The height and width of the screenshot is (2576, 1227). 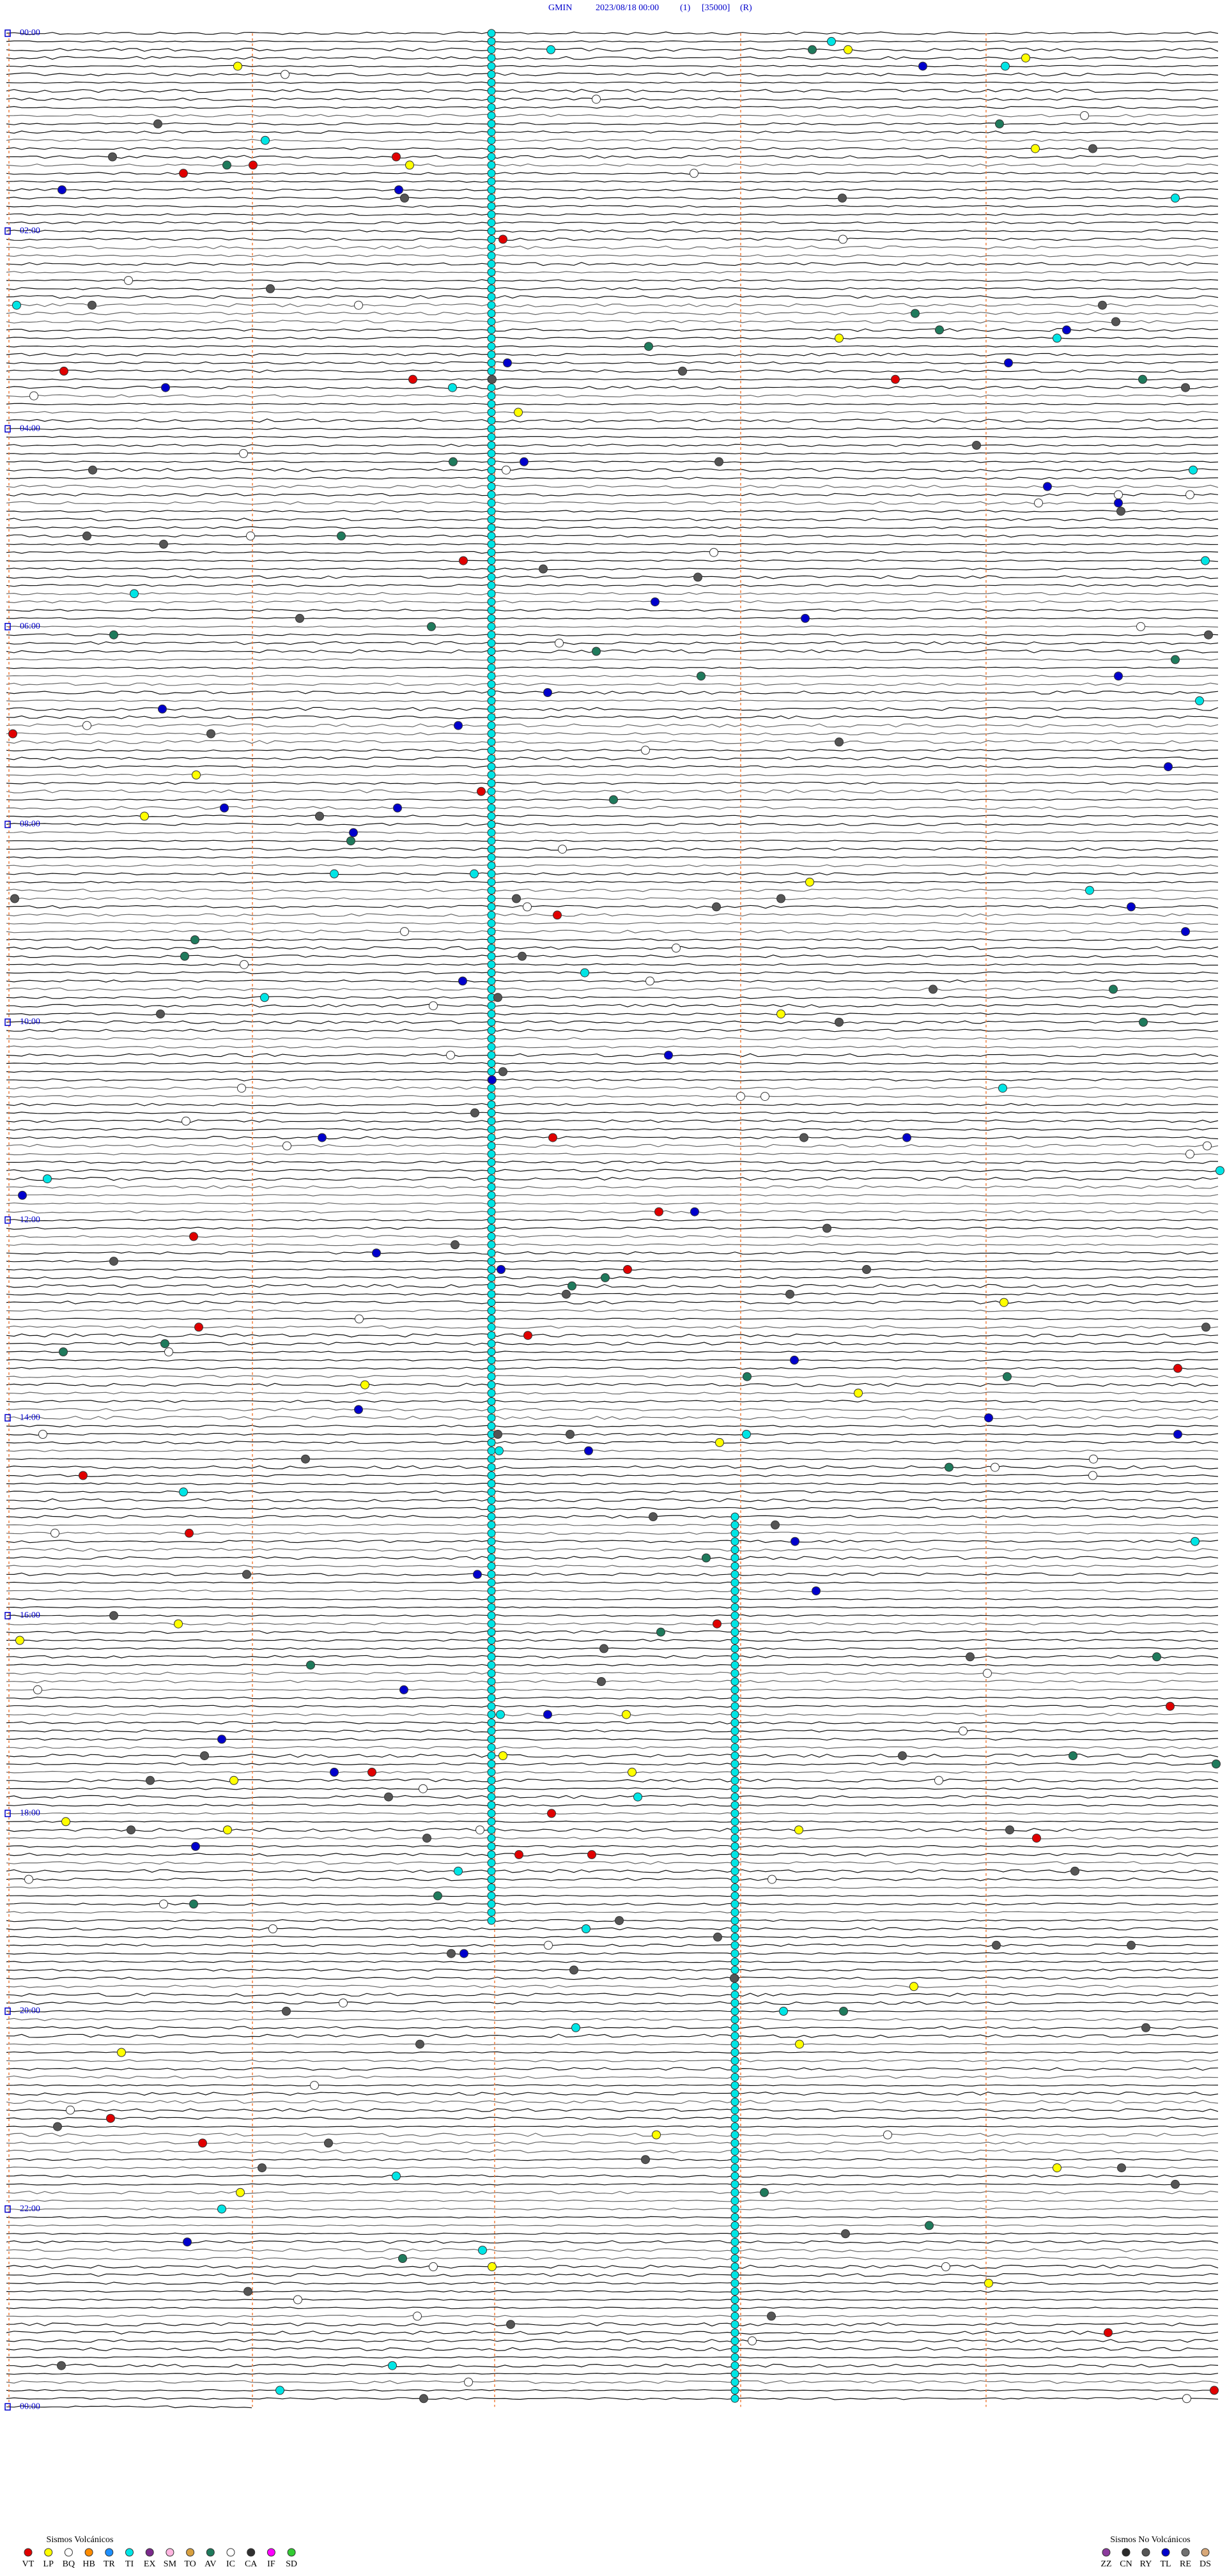 What do you see at coordinates (210, 2564) in the screenshot?
I see `legend-code: AV` at bounding box center [210, 2564].